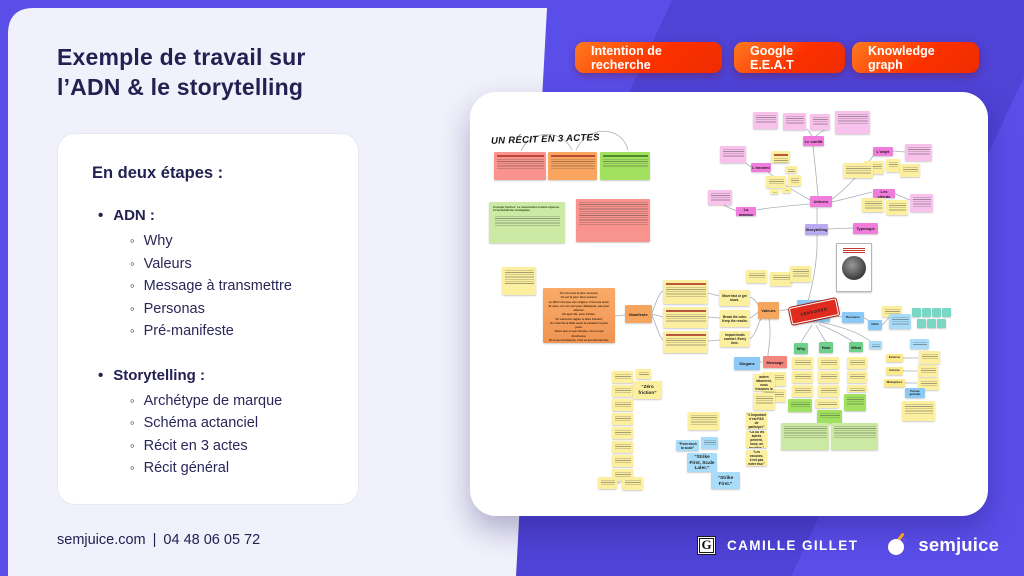 The height and width of the screenshot is (576, 1024). I want to click on phone-number: 04 48 06 05 72, so click(212, 540).